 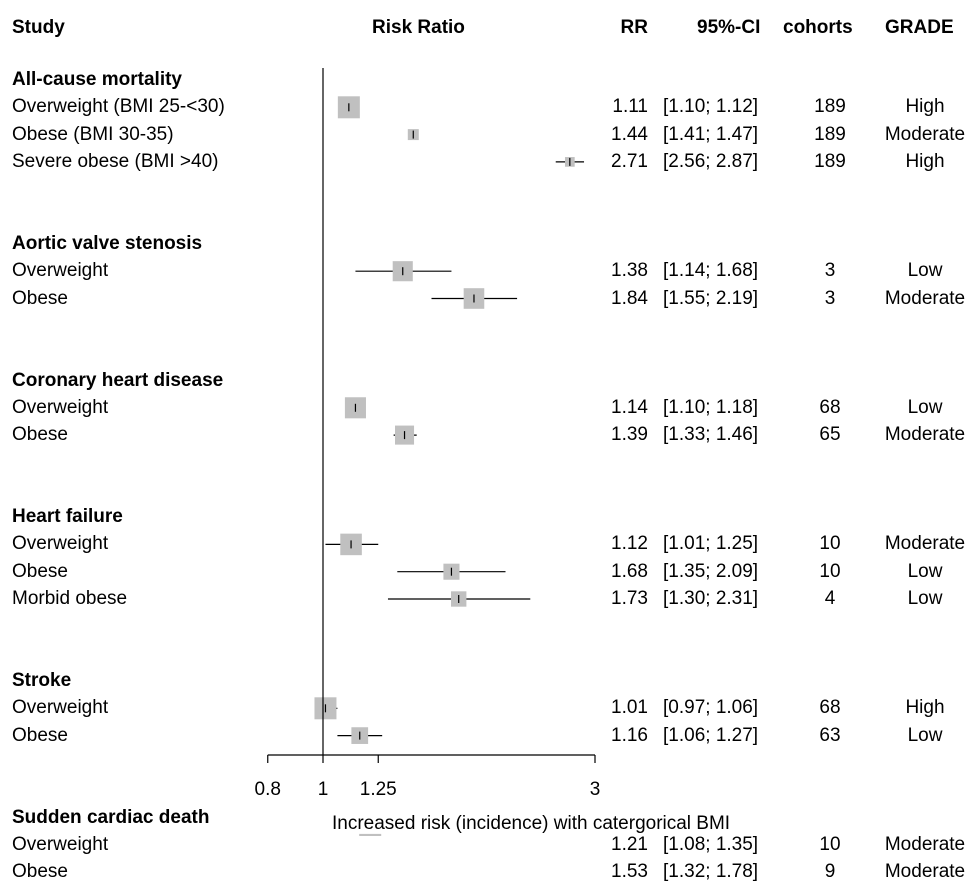 What do you see at coordinates (629, 298) in the screenshot?
I see `row-rr: 1.84` at bounding box center [629, 298].